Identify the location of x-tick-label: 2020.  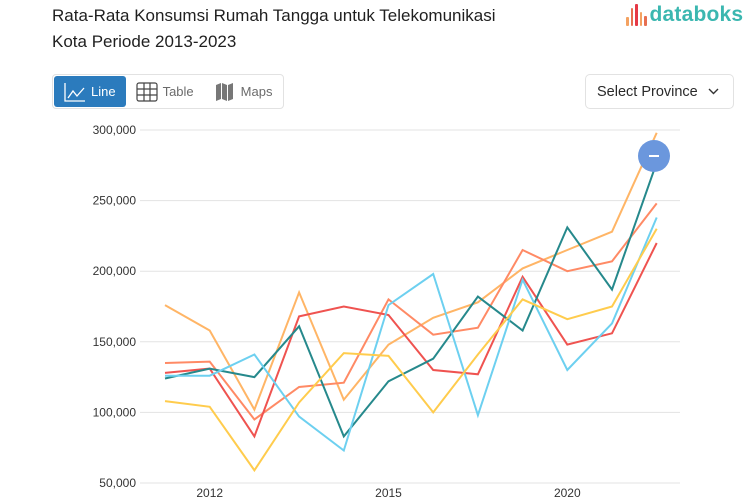
(567, 492).